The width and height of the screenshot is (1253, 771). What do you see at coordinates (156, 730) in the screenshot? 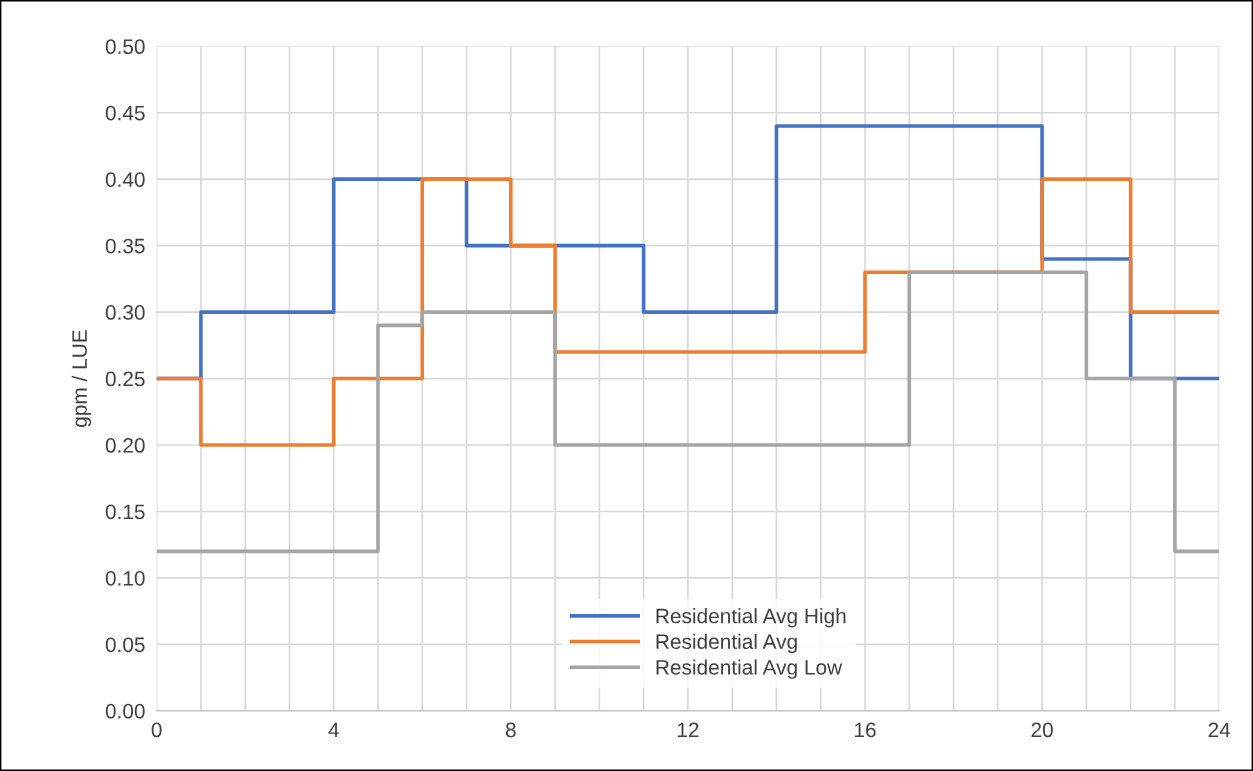
I see `x-tick-label: 0` at bounding box center [156, 730].